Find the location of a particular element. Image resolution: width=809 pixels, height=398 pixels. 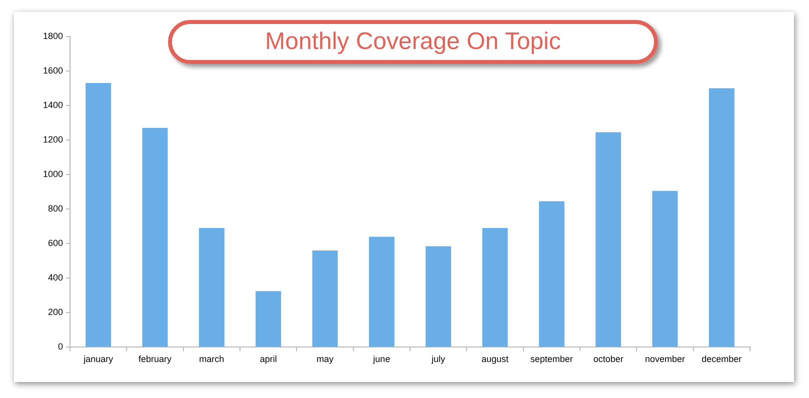

x-tick-label: february is located at coordinates (155, 359).